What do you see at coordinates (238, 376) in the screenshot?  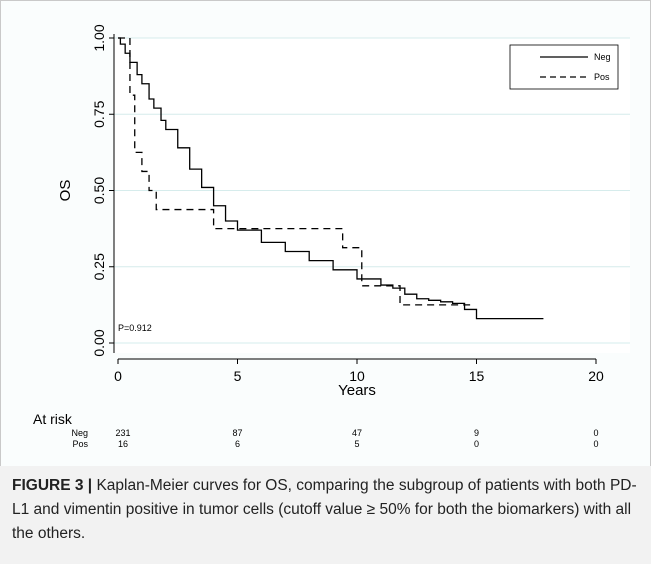 I see `x-tick-label: 5` at bounding box center [238, 376].